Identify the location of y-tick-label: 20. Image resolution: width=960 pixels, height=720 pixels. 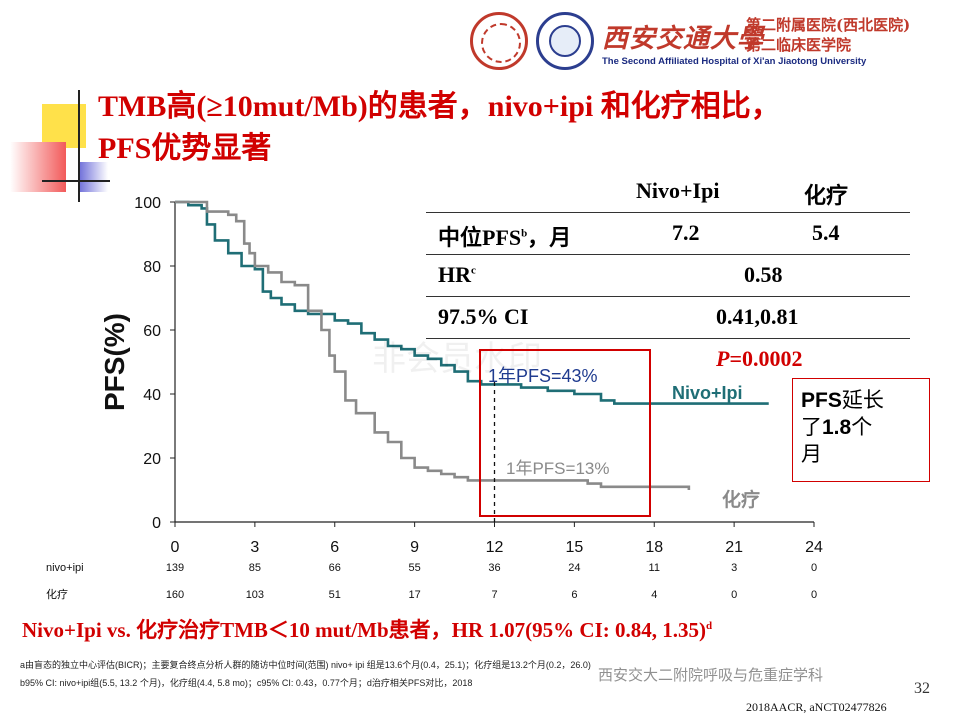
(152, 459).